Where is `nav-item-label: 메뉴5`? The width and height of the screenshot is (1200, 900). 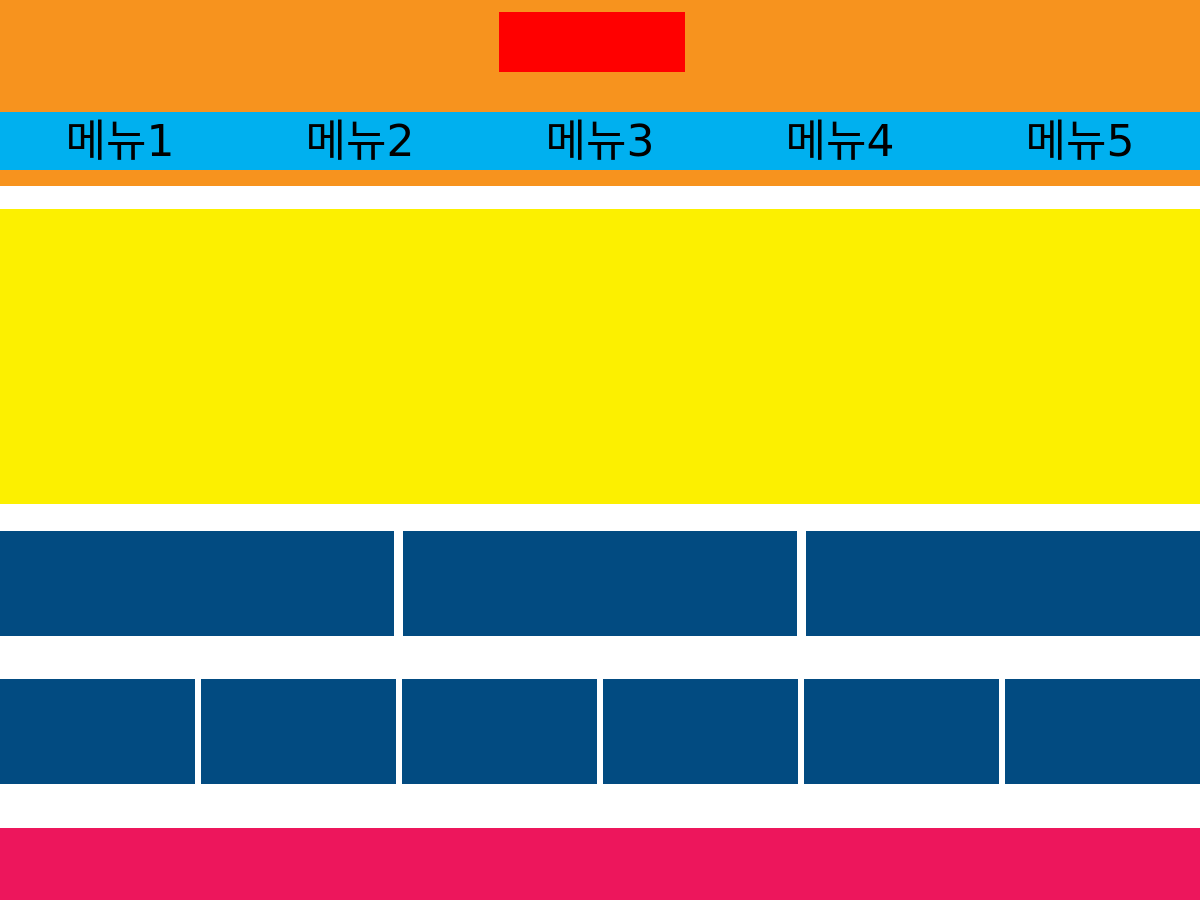 nav-item-label: 메뉴5 is located at coordinates (1080, 141).